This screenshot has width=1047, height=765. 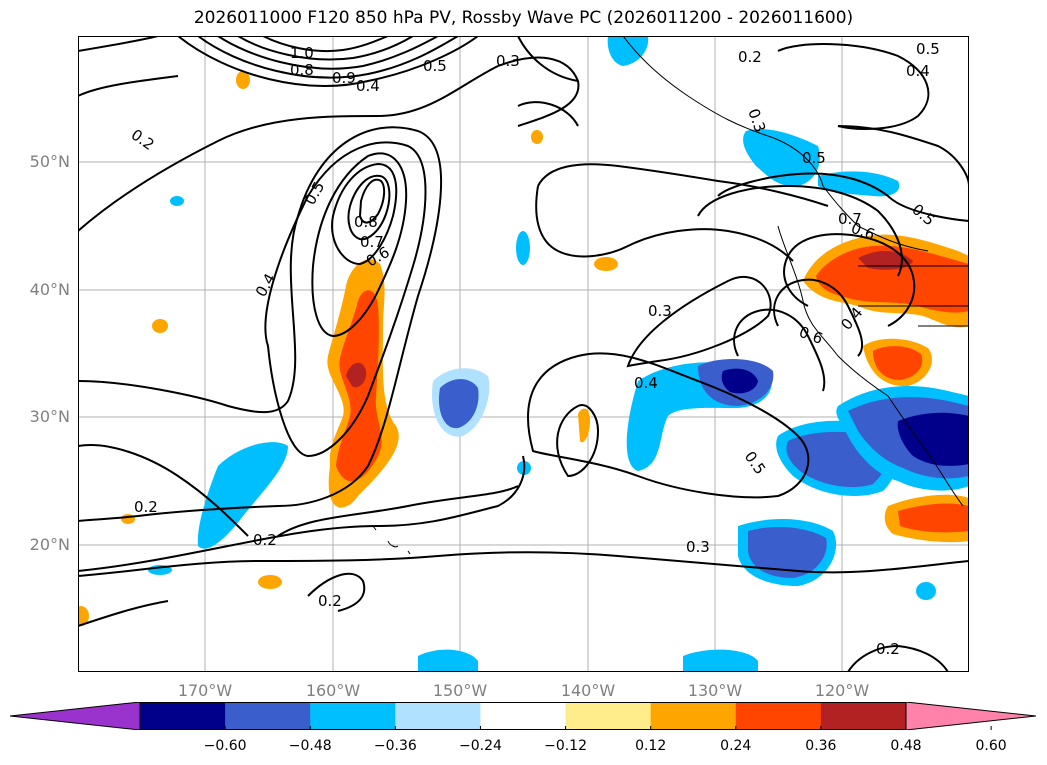 I want to click on lat-label-30n: 30°N, so click(x=49, y=416).